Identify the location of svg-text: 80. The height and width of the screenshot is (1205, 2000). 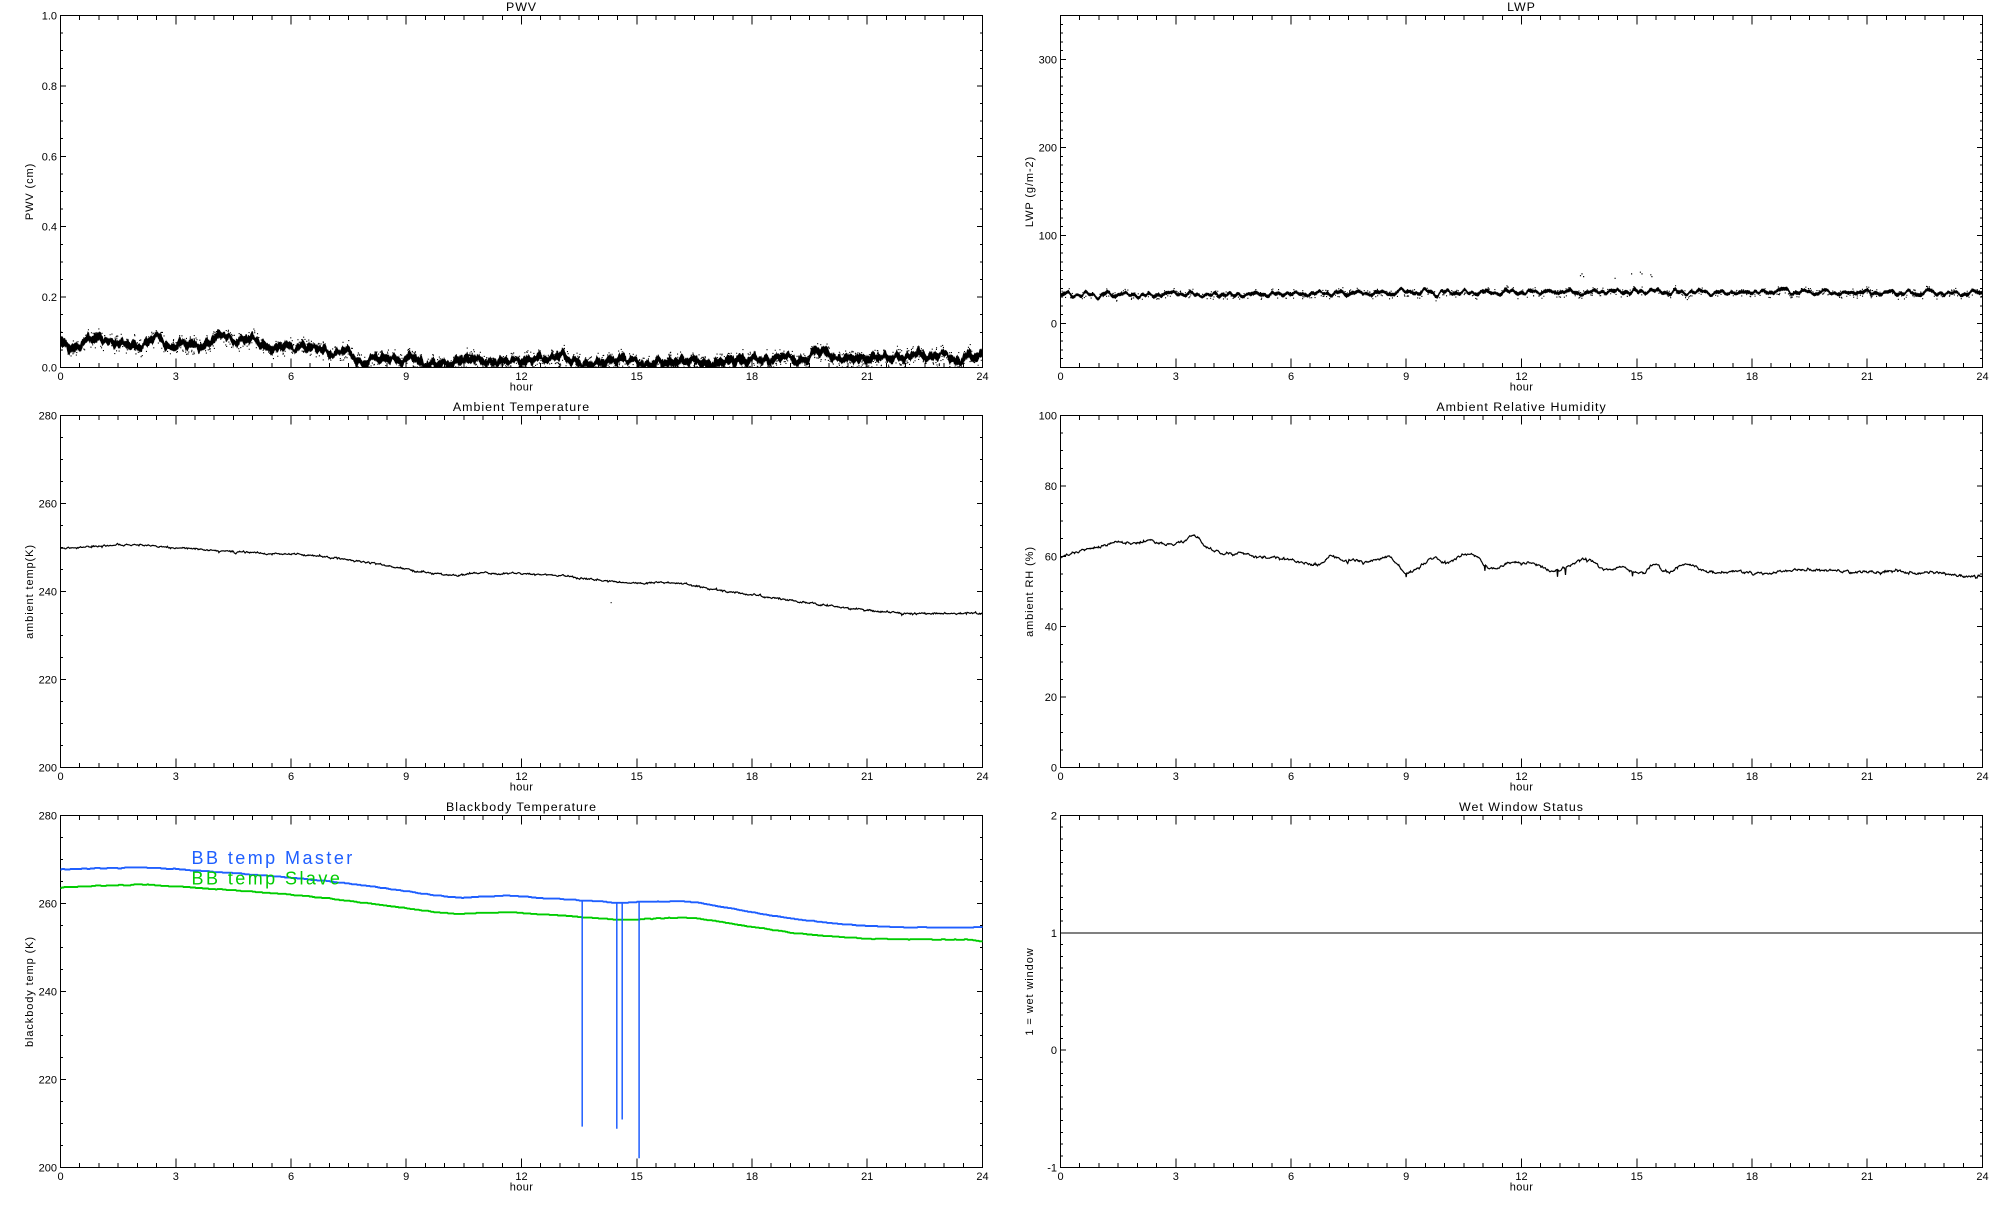
(1051, 487).